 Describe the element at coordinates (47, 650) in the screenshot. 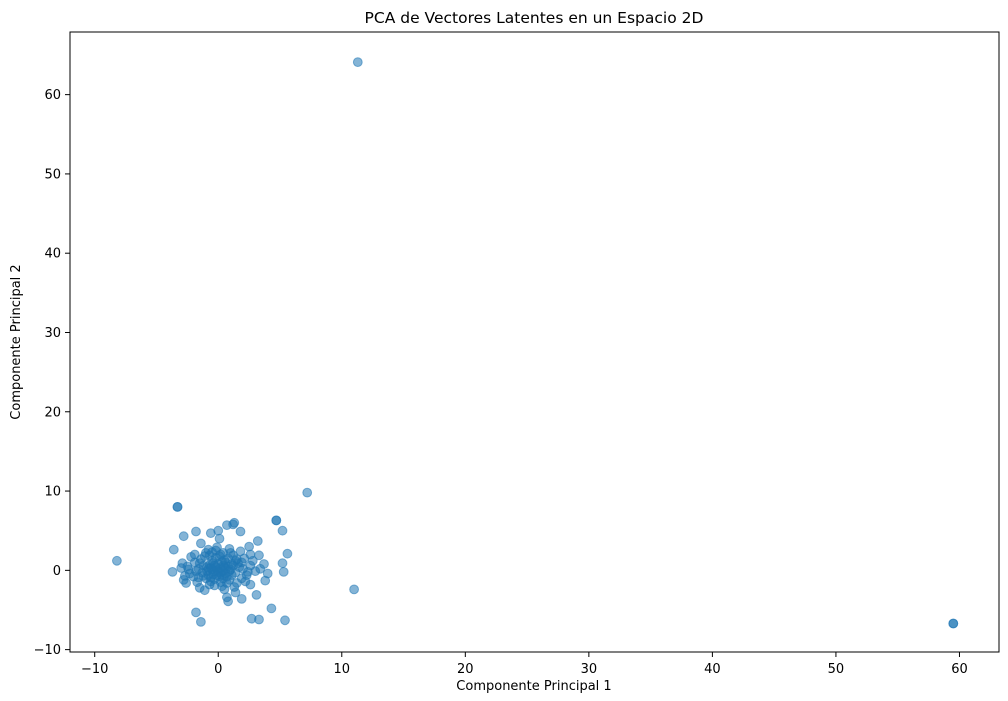

I see `y-tick-label: −10` at that location.